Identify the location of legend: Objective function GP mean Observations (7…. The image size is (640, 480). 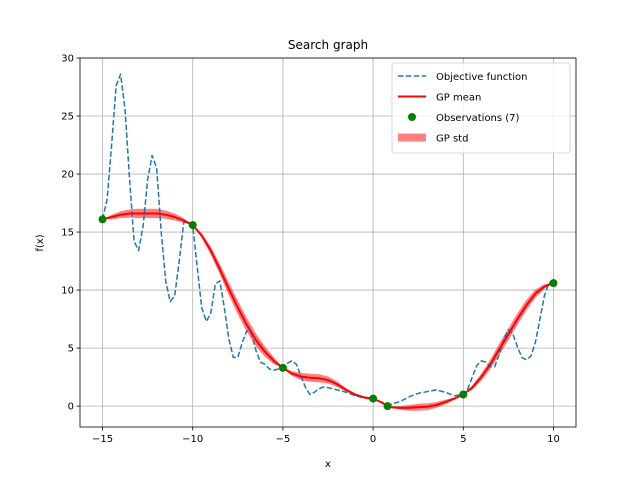
(481, 108).